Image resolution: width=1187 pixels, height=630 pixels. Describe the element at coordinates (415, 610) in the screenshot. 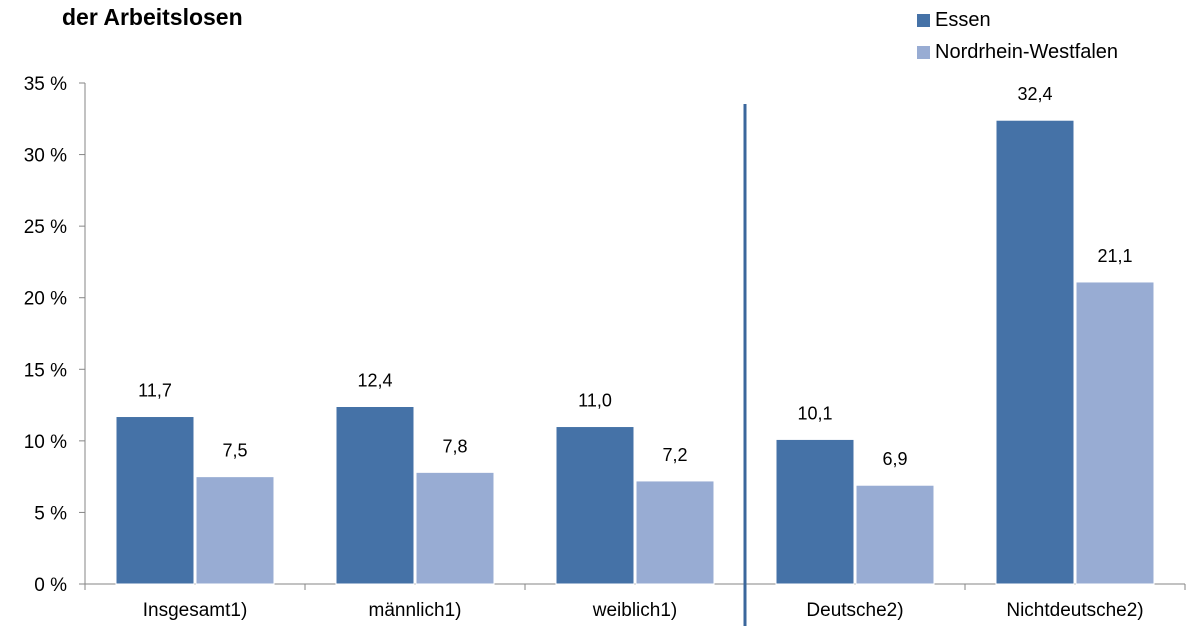

I see `x-category-label: männlich1)` at that location.